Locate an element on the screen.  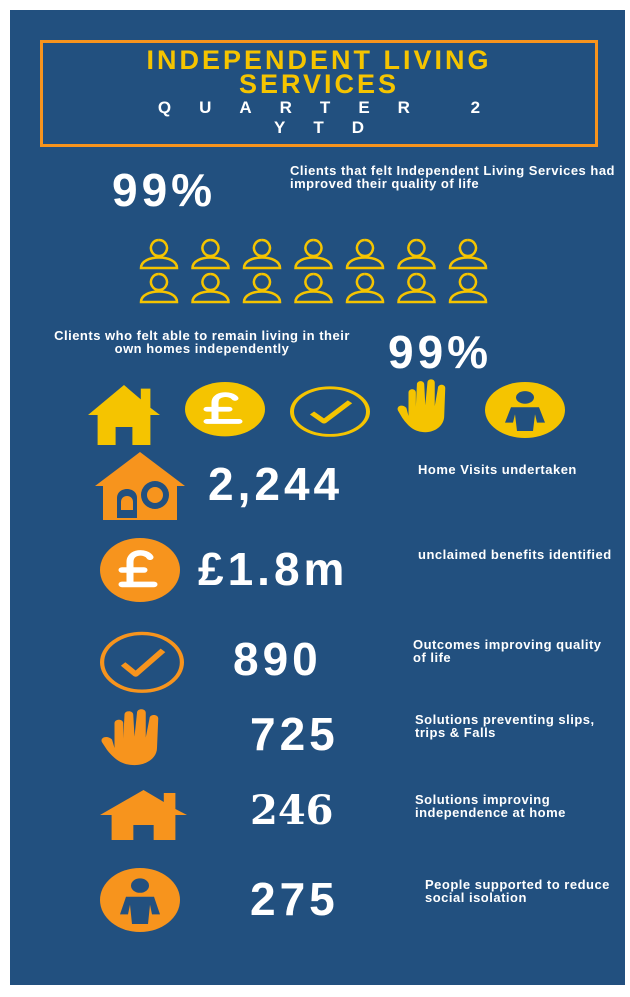
stat-value: 725 is located at coordinates (294, 734).